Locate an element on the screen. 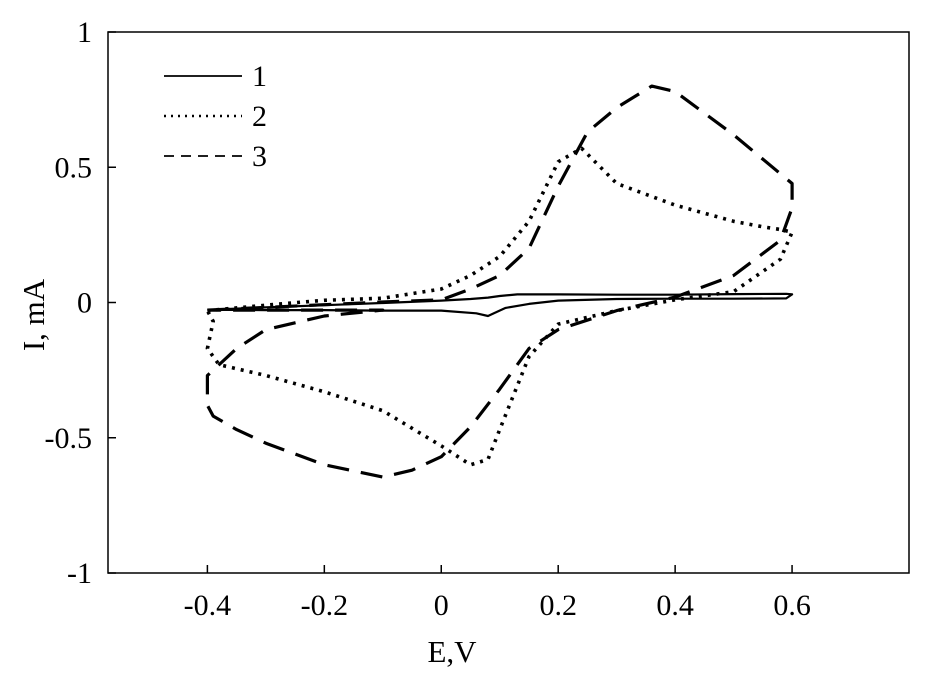  x-tick-label: 0.2 is located at coordinates (558, 605).